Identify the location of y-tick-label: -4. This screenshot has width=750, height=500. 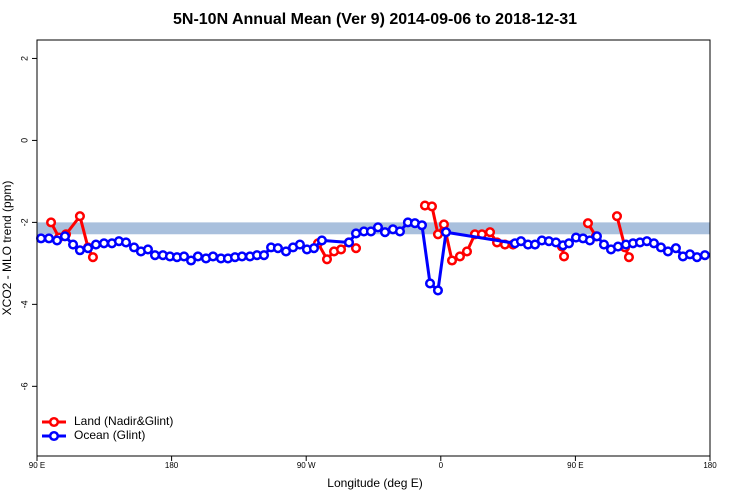
(24, 304).